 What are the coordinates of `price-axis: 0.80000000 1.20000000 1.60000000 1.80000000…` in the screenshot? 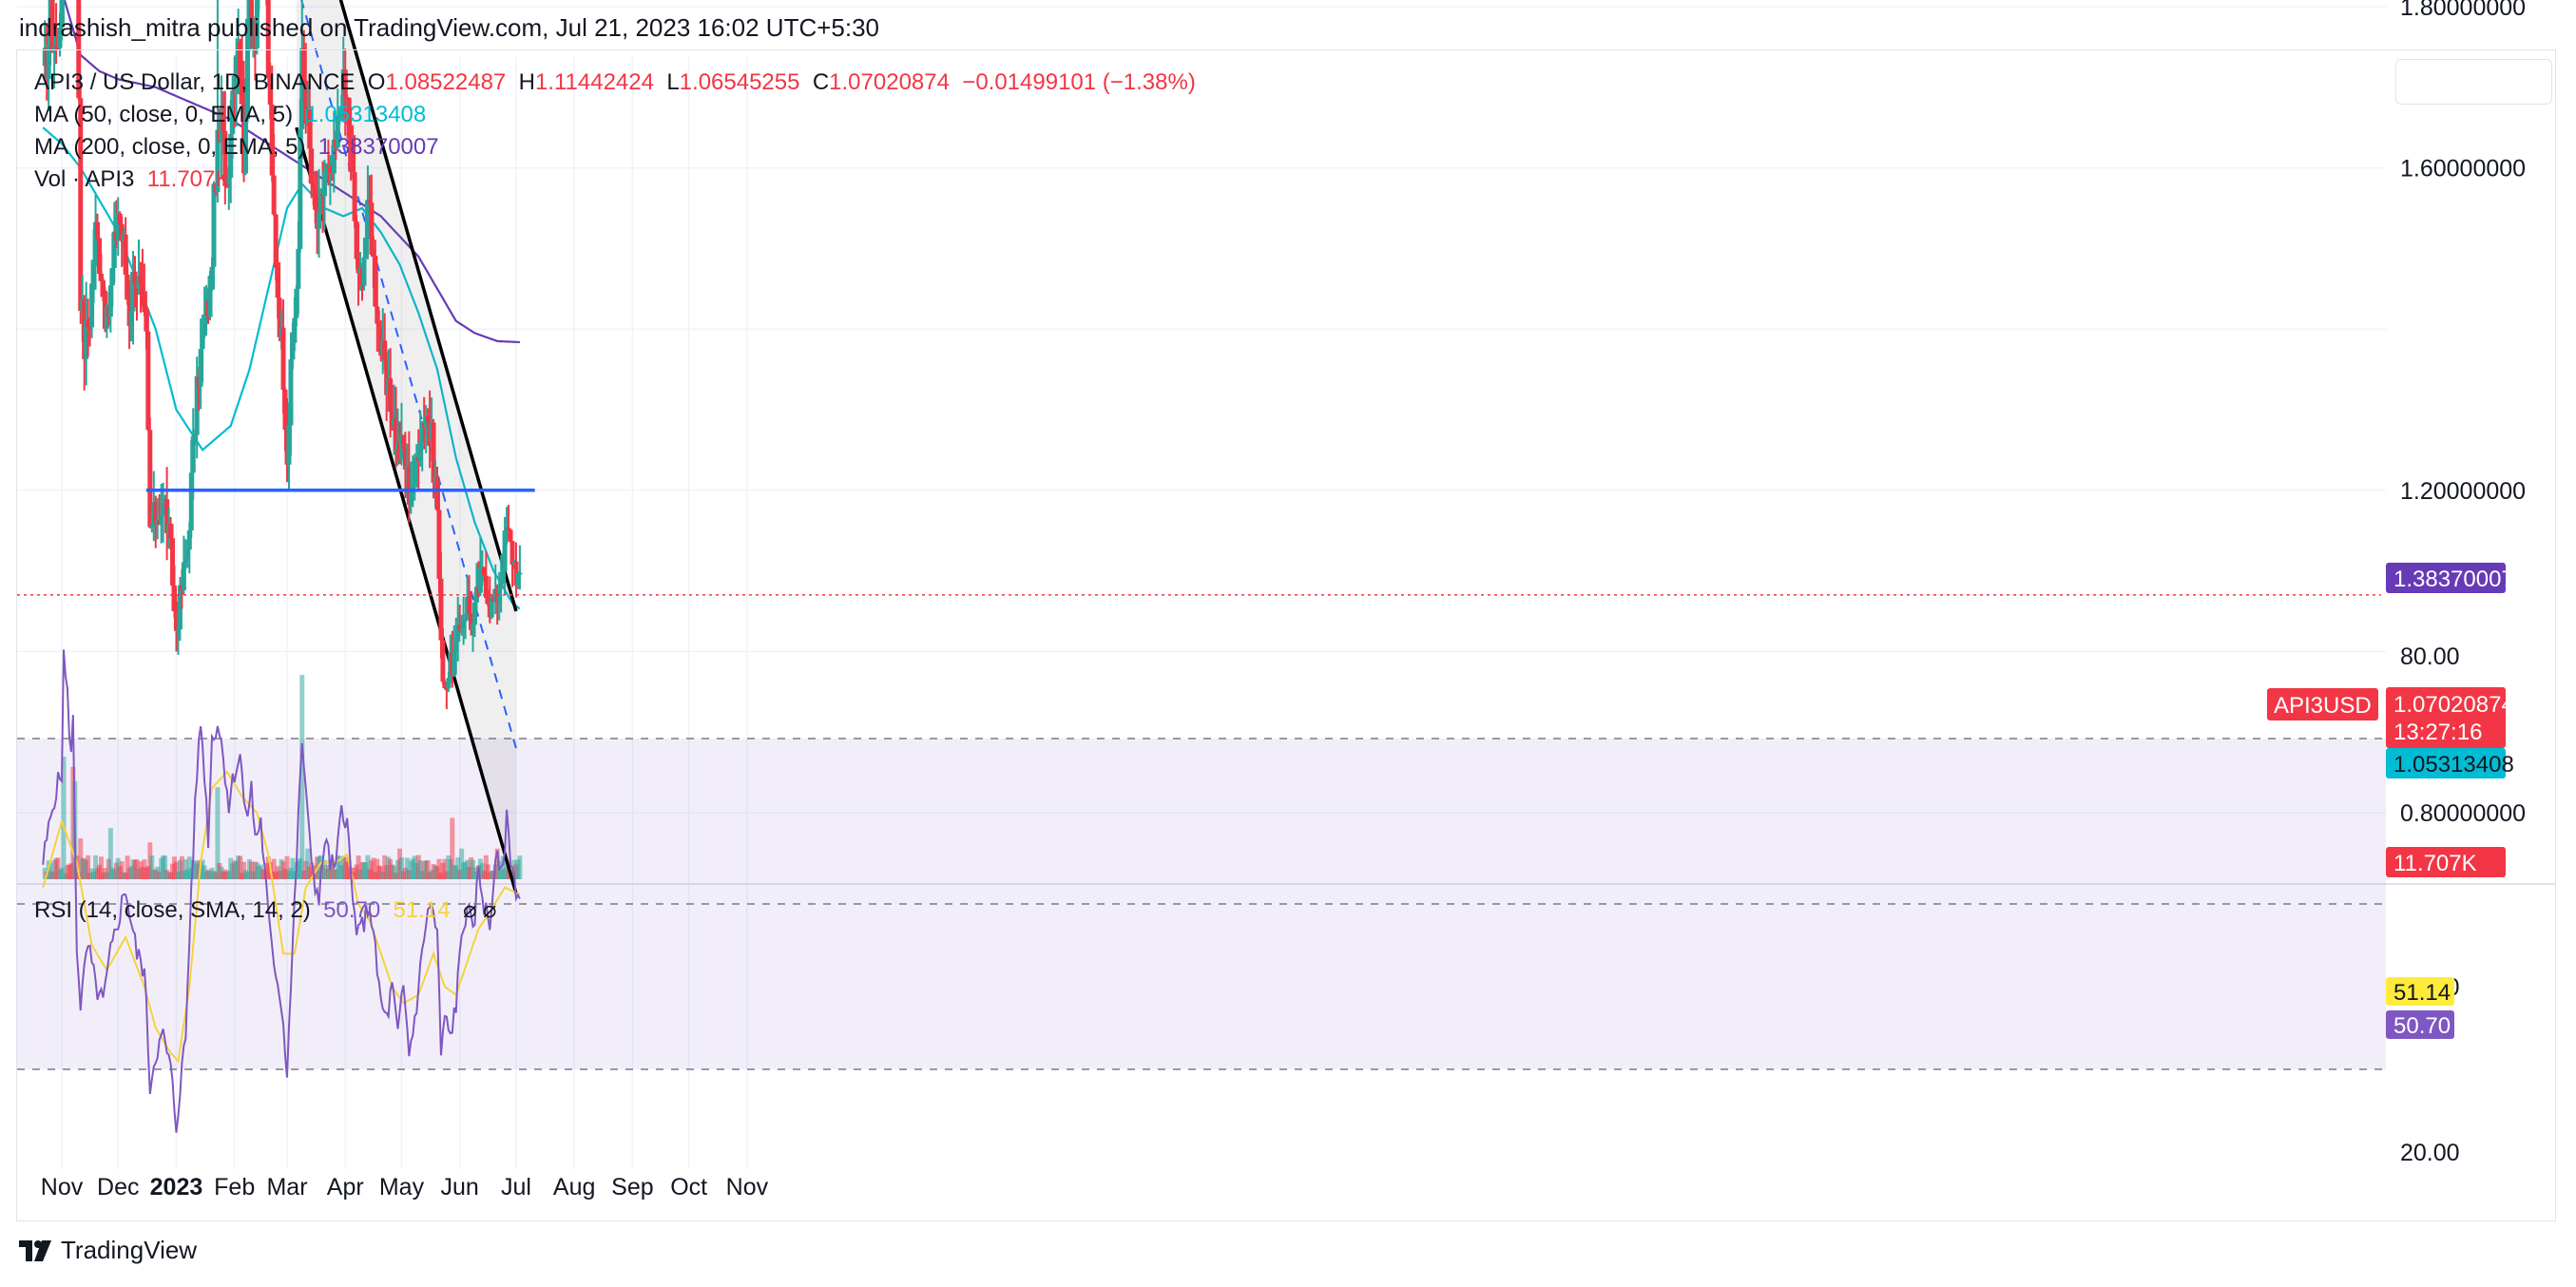 It's located at (2463, 413).